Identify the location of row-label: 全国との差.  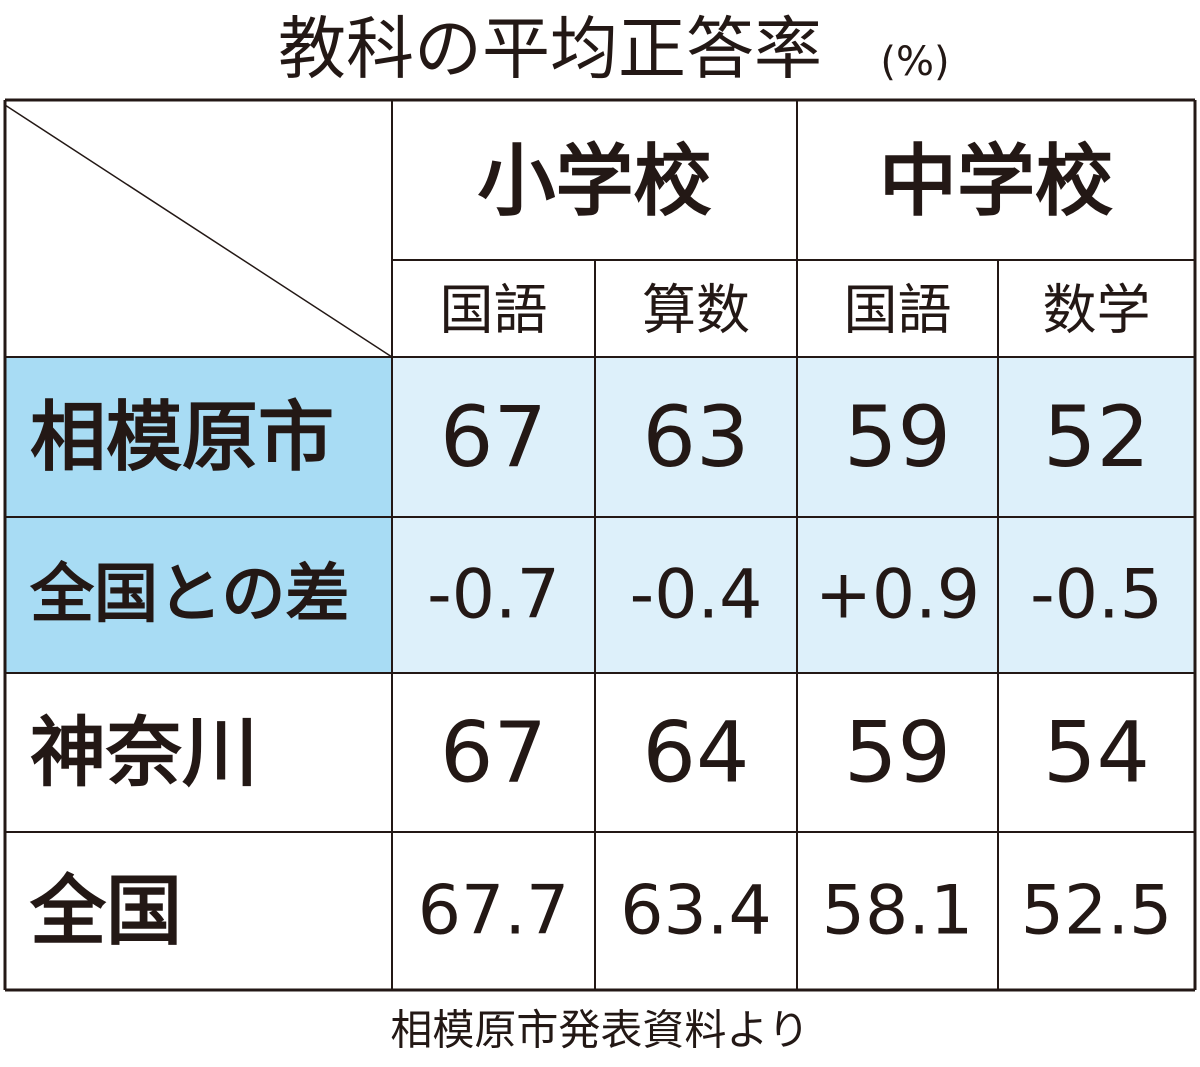
(189, 595).